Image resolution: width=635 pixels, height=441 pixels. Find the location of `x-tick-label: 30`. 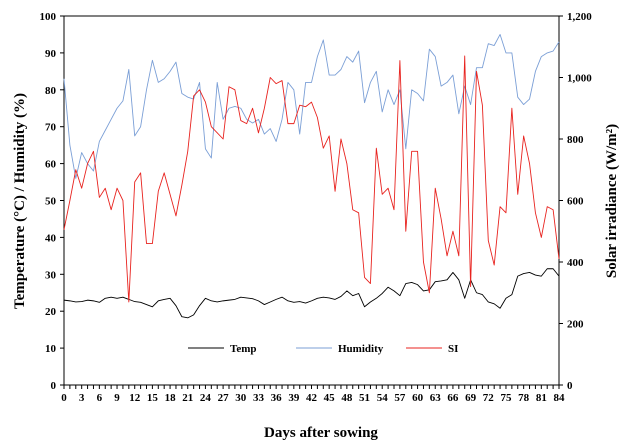

x-tick-label: 30 is located at coordinates (241, 398).